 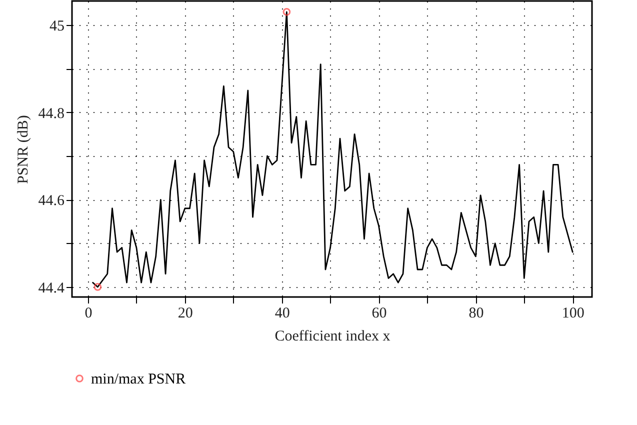 I want to click on x-tick-label: 0, so click(x=88, y=314).